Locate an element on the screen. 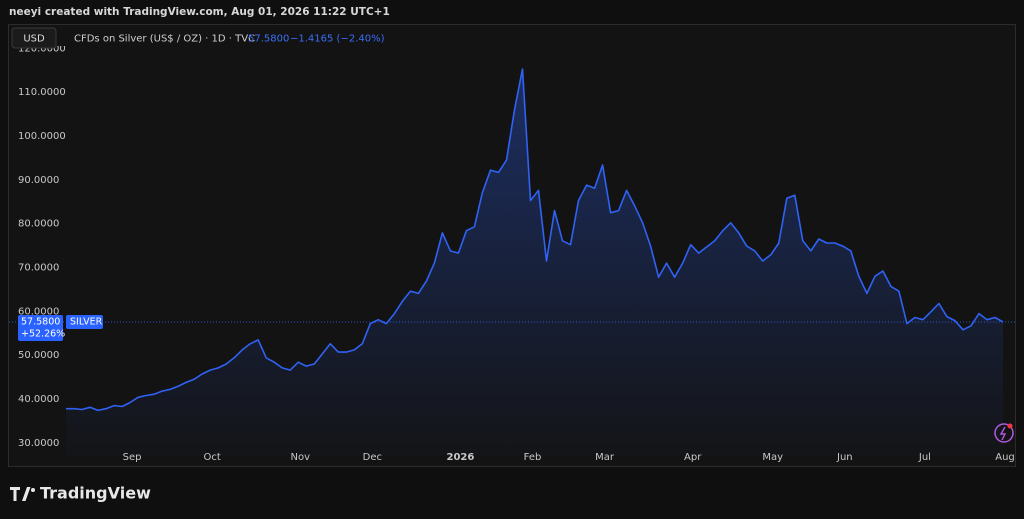  x-tick-label: 2026 is located at coordinates (460, 457).